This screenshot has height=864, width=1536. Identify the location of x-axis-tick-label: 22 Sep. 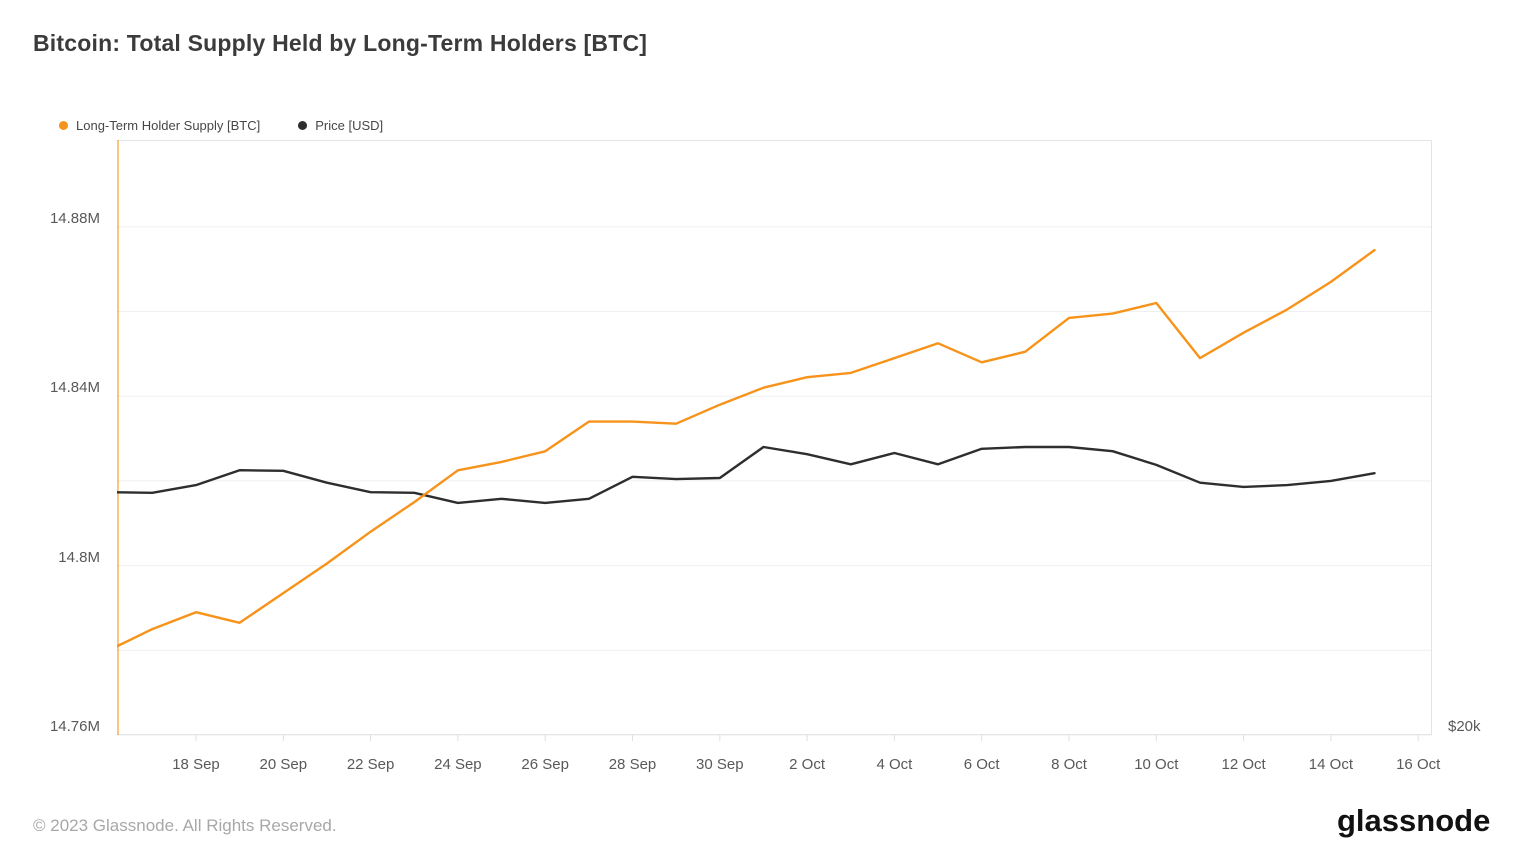
(370, 764).